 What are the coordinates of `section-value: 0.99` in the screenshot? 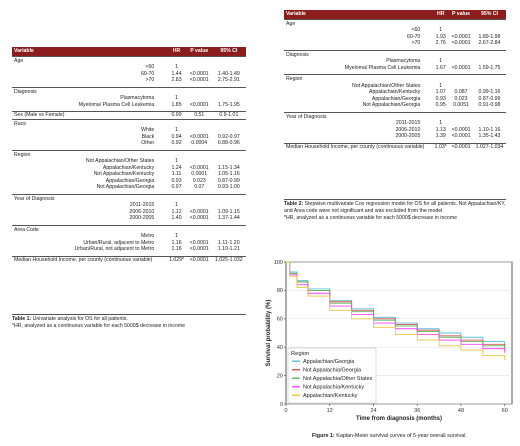 It's located at (176, 115).